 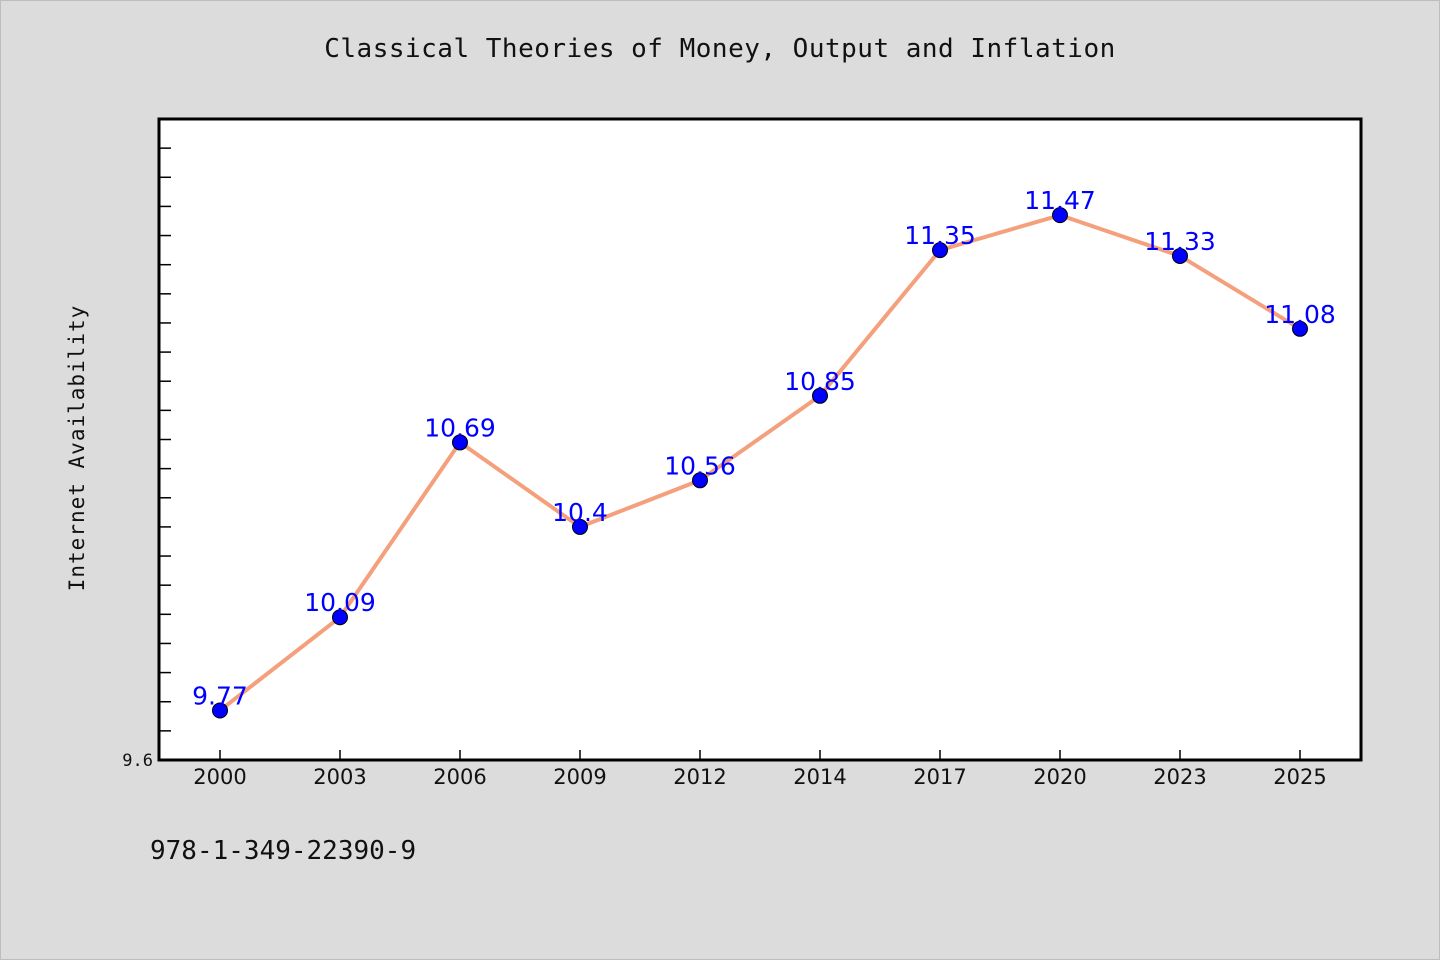 What do you see at coordinates (819, 777) in the screenshot?
I see `x-tick-label: 2014` at bounding box center [819, 777].